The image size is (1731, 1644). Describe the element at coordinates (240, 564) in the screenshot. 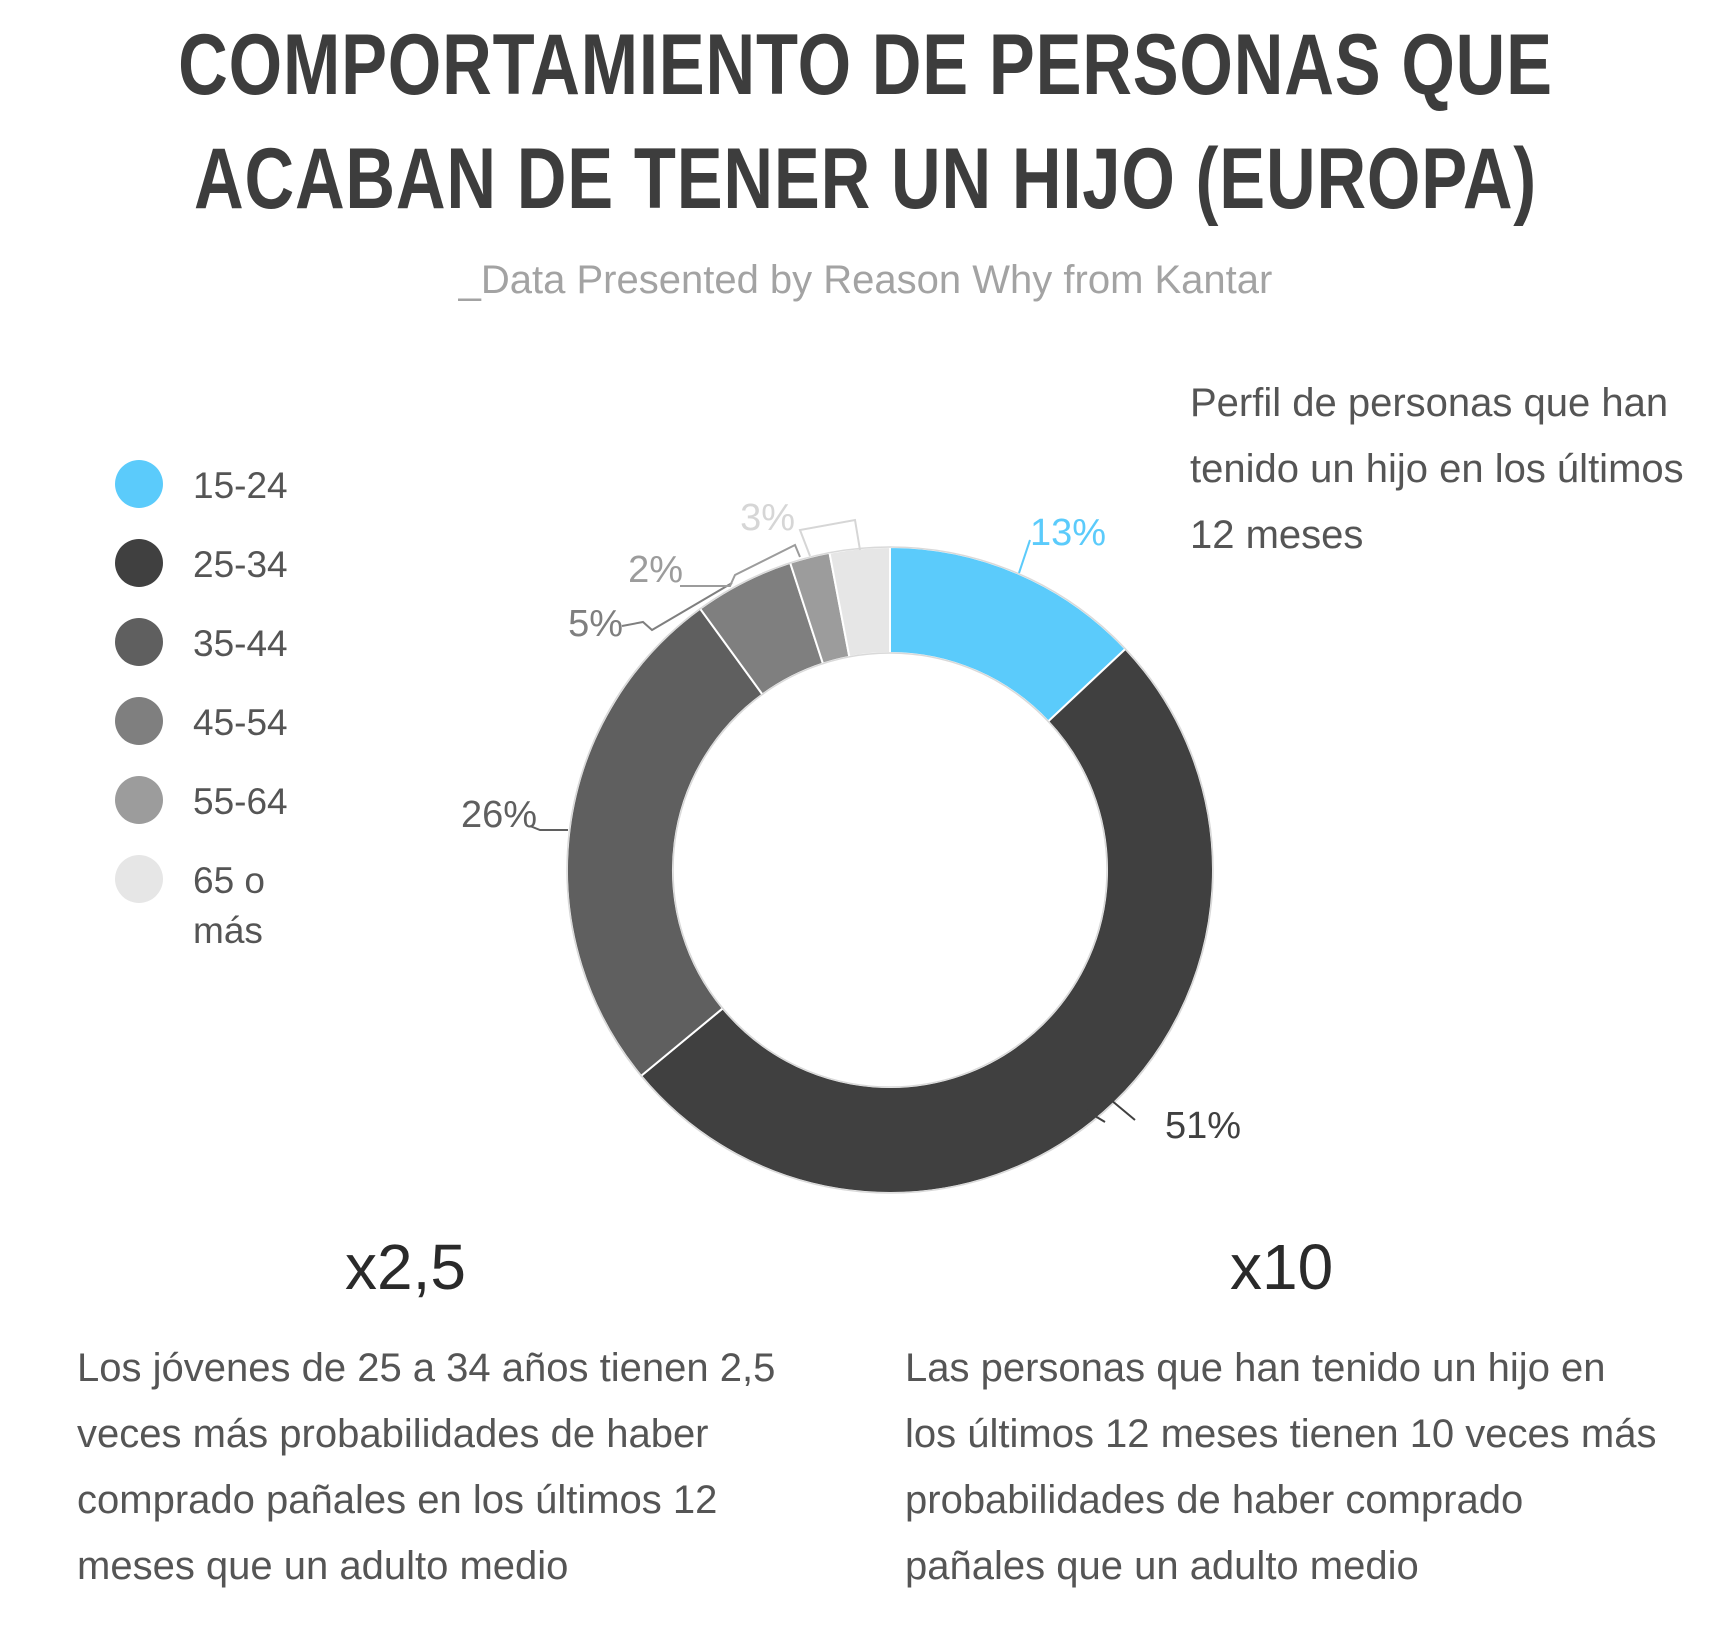

I see `legend-label: 25-34` at that location.